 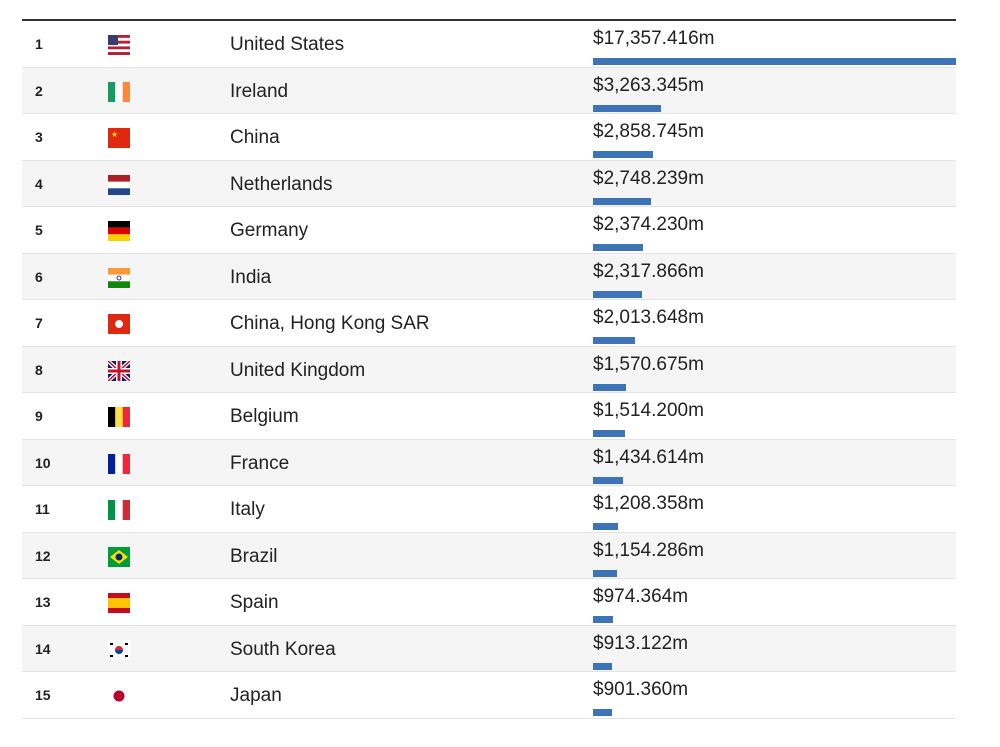 I want to click on netherlands-flag-icon, so click(x=119, y=184).